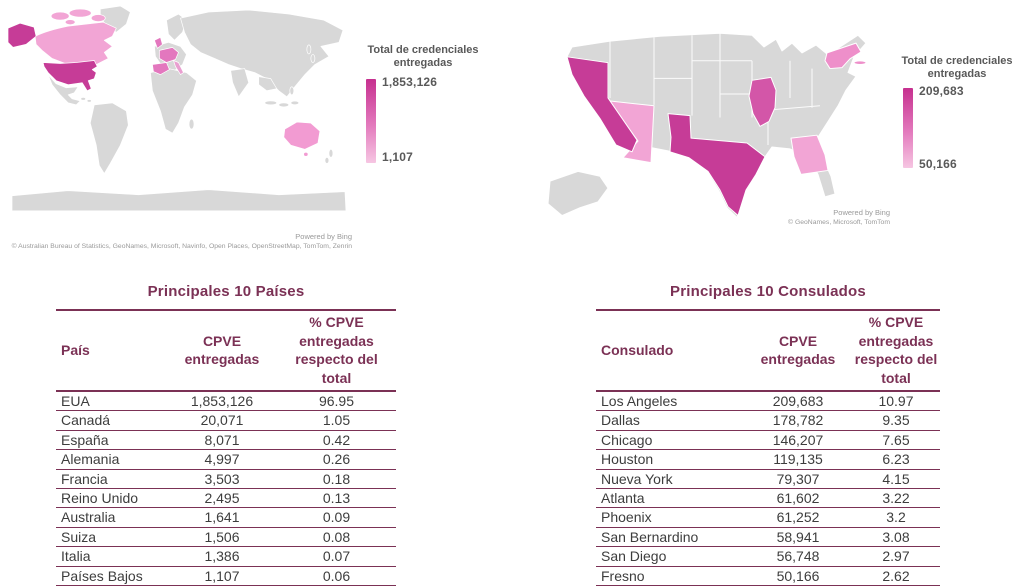 This screenshot has width=1024, height=586. I want to click on table-cell: Francia, so click(111, 479).